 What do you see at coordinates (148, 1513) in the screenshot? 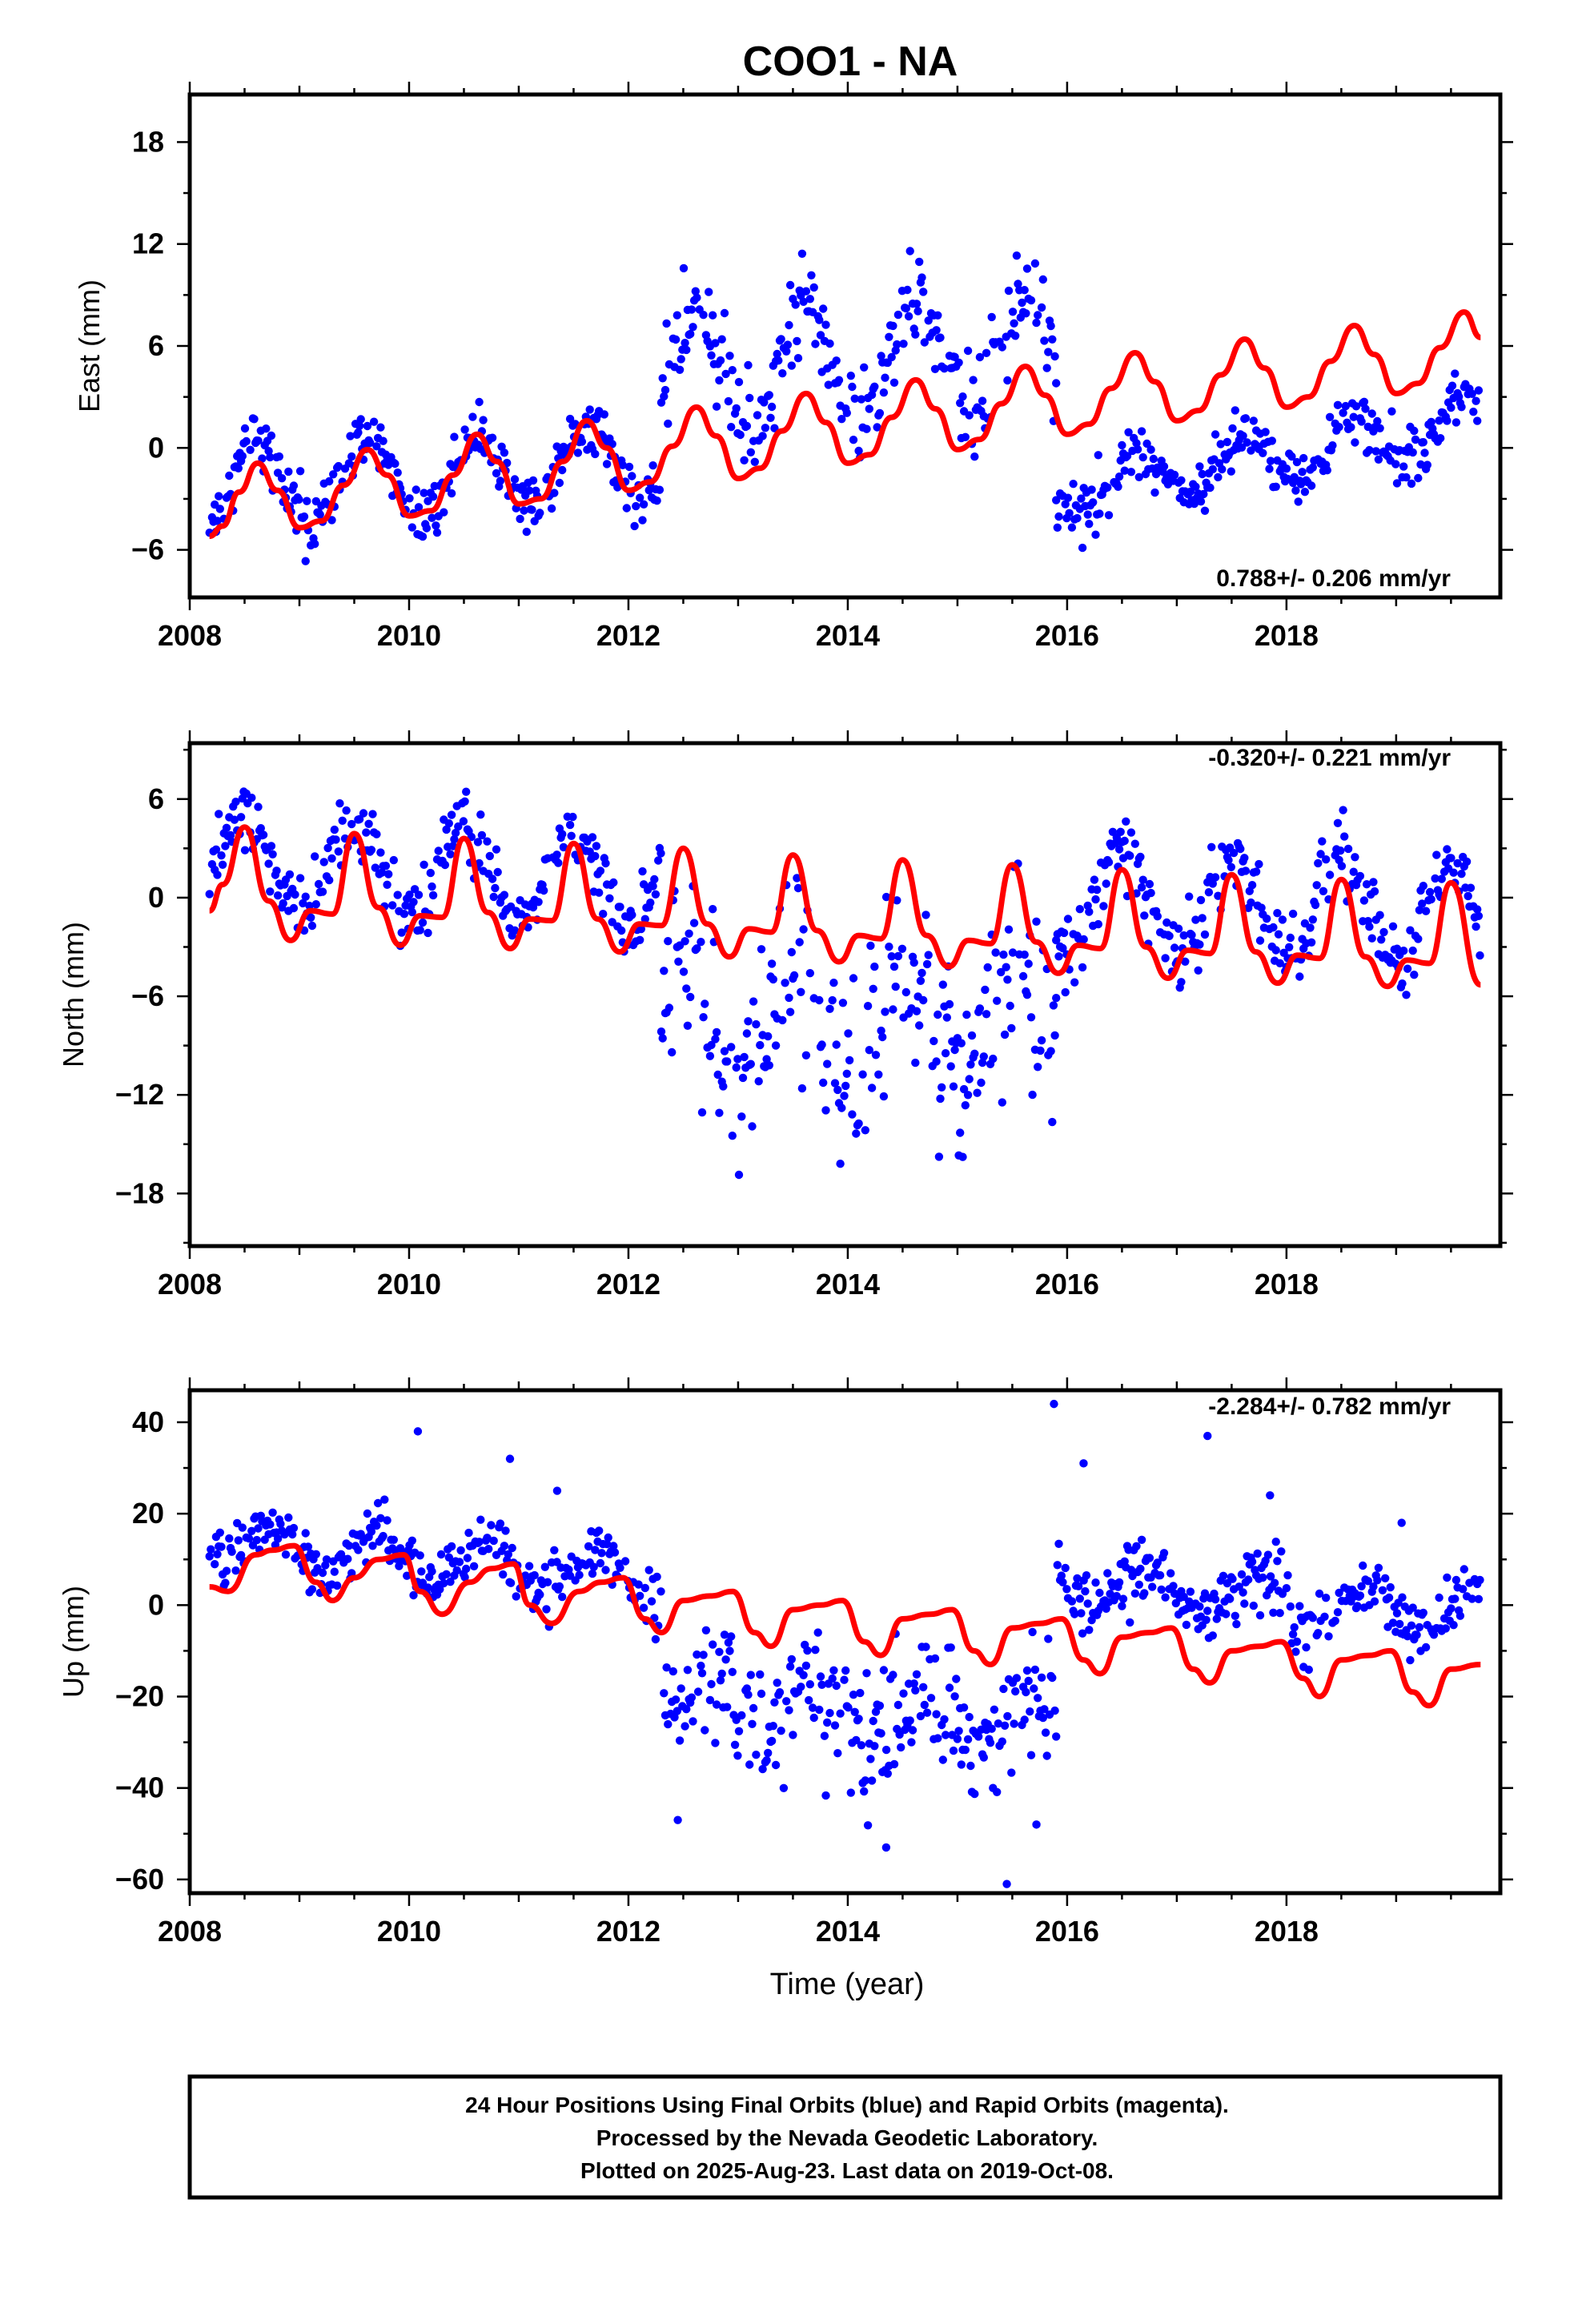
I see `y-tick-label: 20` at bounding box center [148, 1513].